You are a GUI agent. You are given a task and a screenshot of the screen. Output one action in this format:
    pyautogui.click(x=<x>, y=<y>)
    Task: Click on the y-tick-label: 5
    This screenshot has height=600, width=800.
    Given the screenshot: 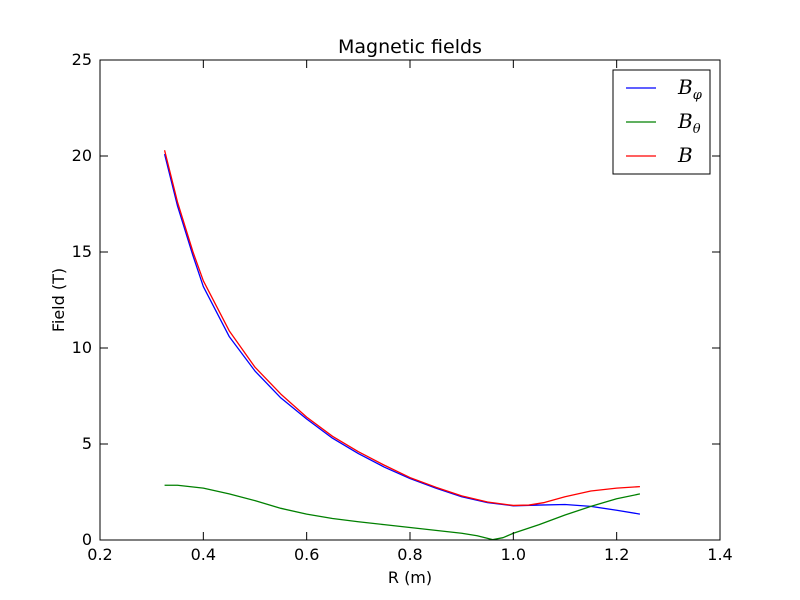 What is the action you would take?
    pyautogui.click(x=87, y=443)
    